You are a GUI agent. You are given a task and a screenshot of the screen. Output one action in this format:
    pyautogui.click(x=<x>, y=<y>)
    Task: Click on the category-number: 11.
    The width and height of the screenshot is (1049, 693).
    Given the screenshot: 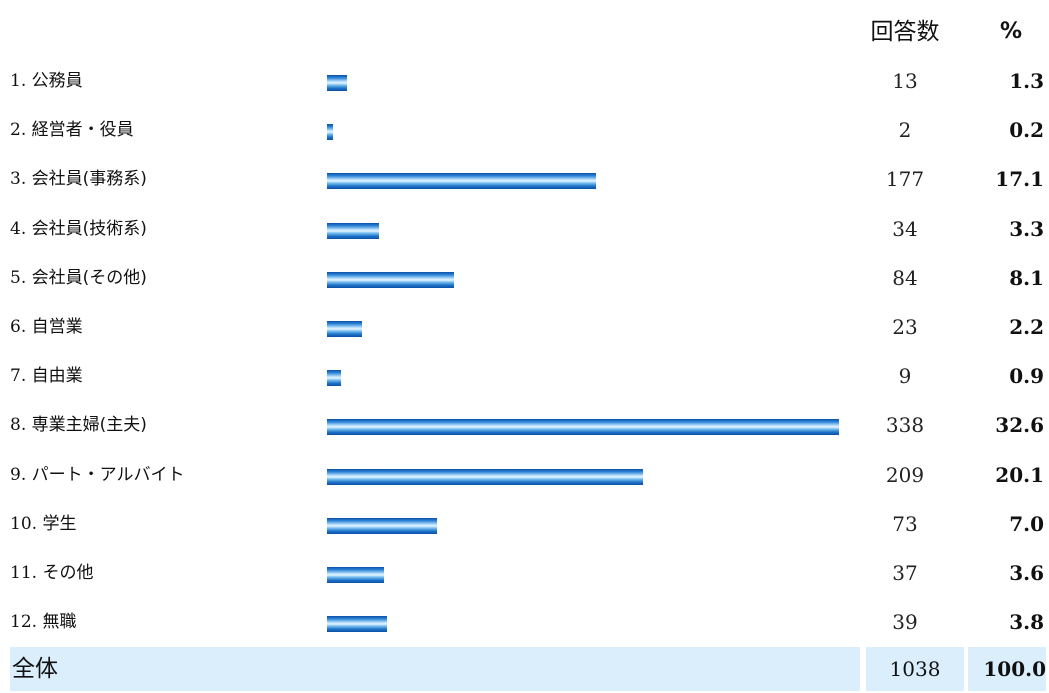 What is the action you would take?
    pyautogui.click(x=26, y=573)
    